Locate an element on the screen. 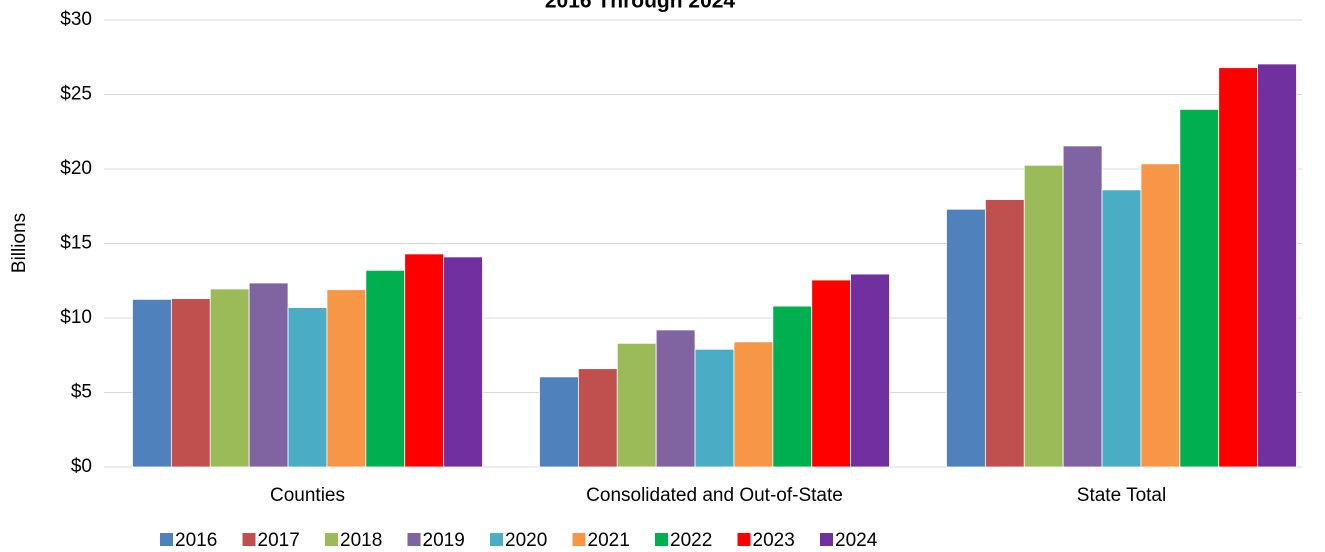 The width and height of the screenshot is (1325, 552). y-tick-label: $25 is located at coordinates (76, 94).